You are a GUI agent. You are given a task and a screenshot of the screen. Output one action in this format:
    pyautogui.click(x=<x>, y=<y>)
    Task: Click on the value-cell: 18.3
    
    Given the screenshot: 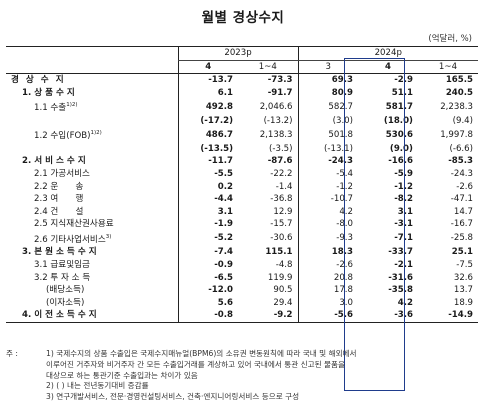 What is the action you would take?
    pyautogui.click(x=327, y=253)
    